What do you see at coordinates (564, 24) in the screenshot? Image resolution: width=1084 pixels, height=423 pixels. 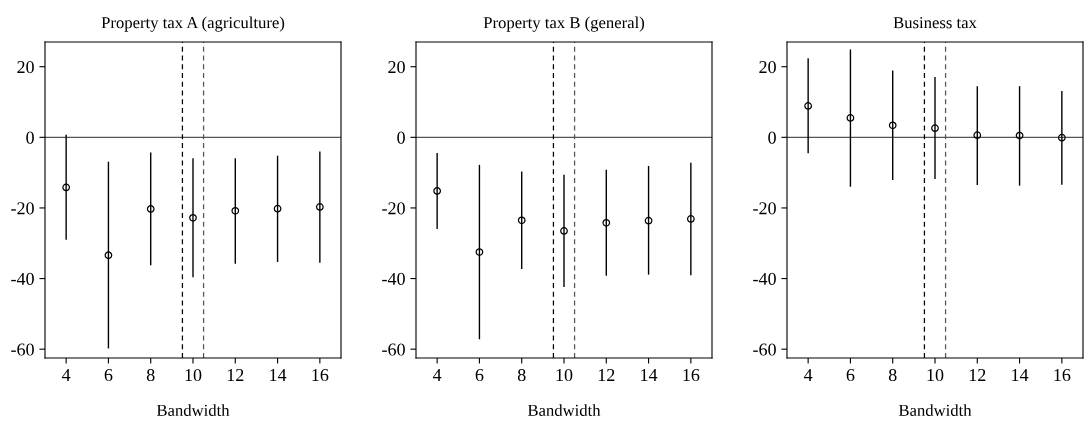 I see `chart-title: Property tax B (general)` at bounding box center [564, 24].